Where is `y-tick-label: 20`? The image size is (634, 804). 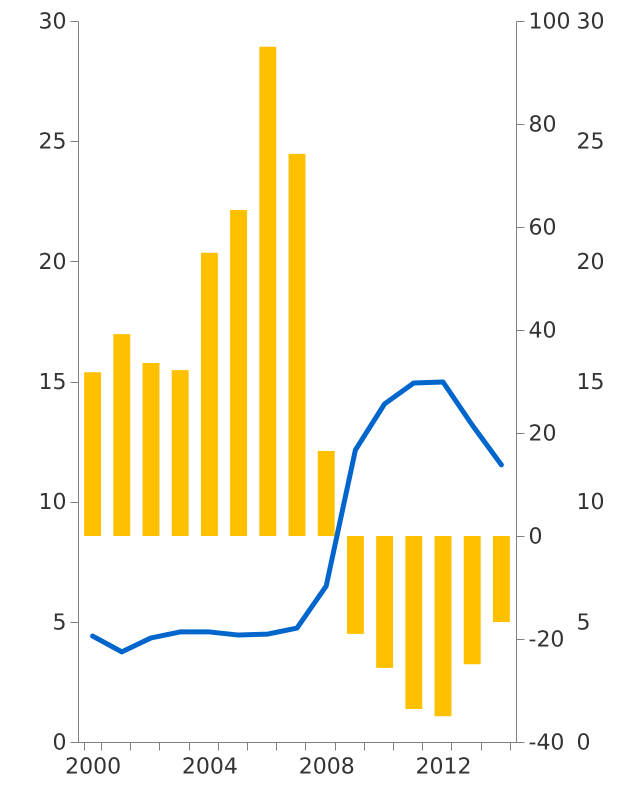
y-tick-label: 20 is located at coordinates (52, 262).